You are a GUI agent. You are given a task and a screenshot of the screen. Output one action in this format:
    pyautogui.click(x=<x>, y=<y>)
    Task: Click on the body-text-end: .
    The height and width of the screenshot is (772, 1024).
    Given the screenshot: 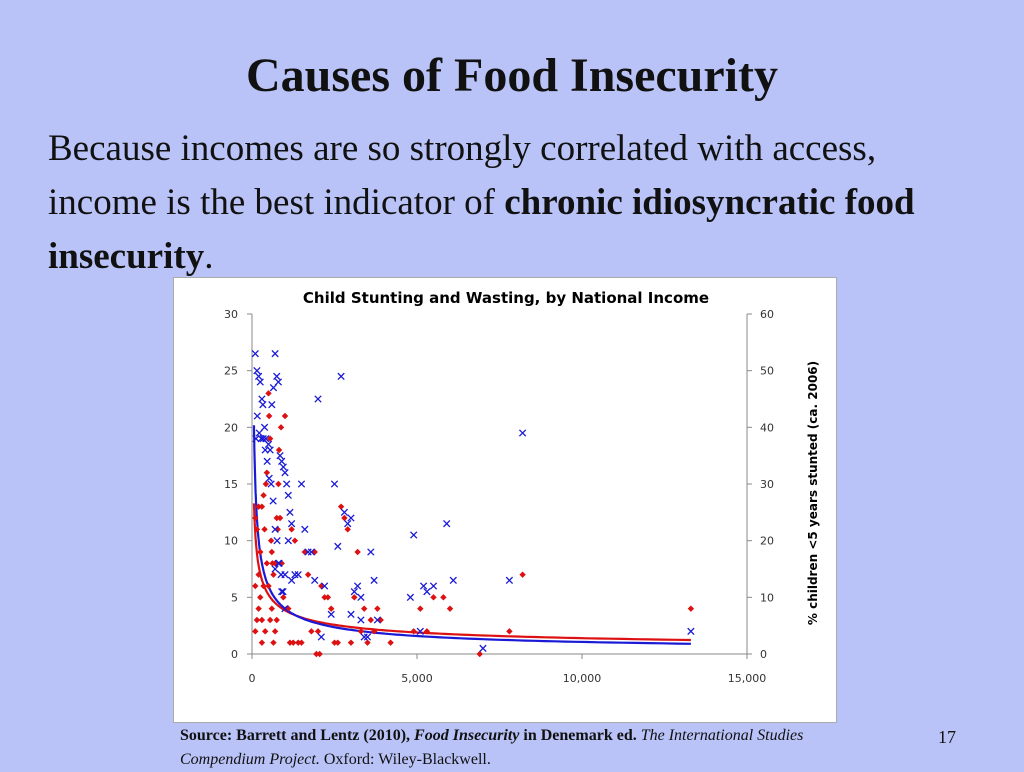 What is the action you would take?
    pyautogui.click(x=209, y=256)
    